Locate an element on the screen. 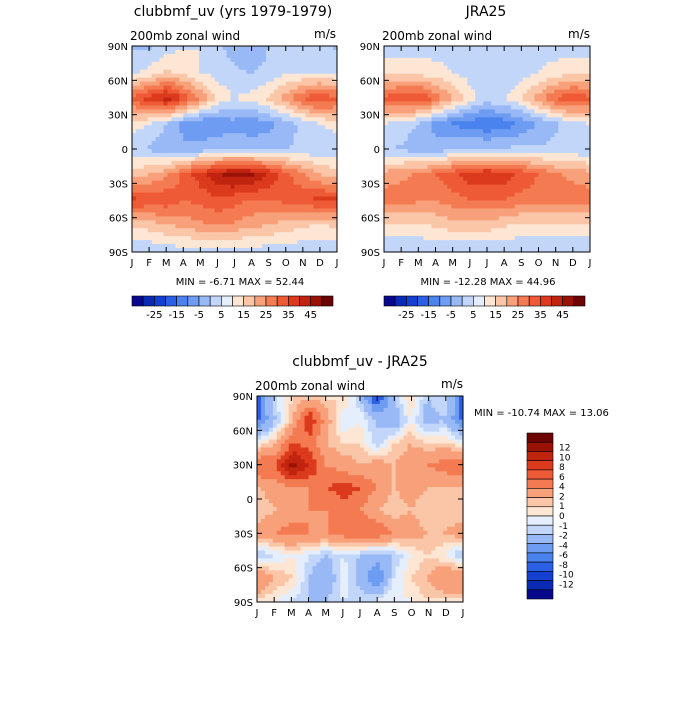 The image size is (700, 704). colorbar-label: 15 is located at coordinates (243, 315).